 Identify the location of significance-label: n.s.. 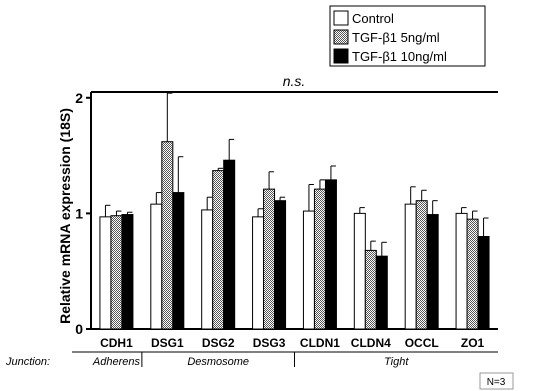
(294, 81).